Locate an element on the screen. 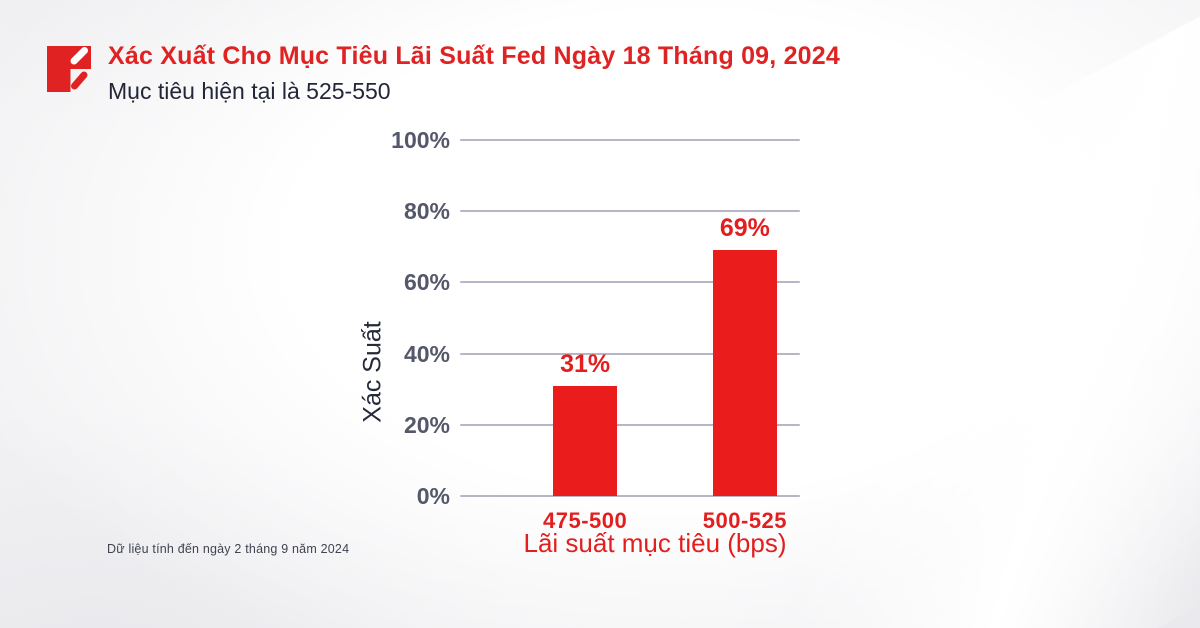 The height and width of the screenshot is (628, 1200). y-tick-label: 40% is located at coordinates (426, 353).